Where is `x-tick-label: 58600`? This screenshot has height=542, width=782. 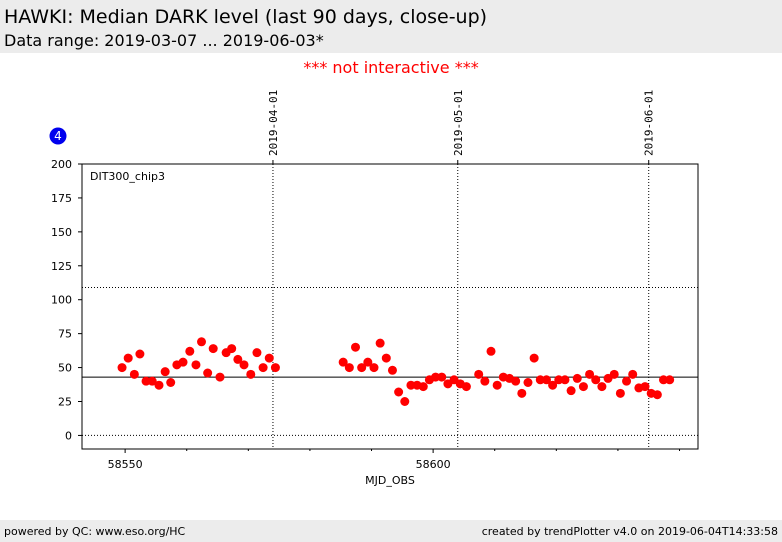
x-tick-label: 58600 is located at coordinates (433, 464).